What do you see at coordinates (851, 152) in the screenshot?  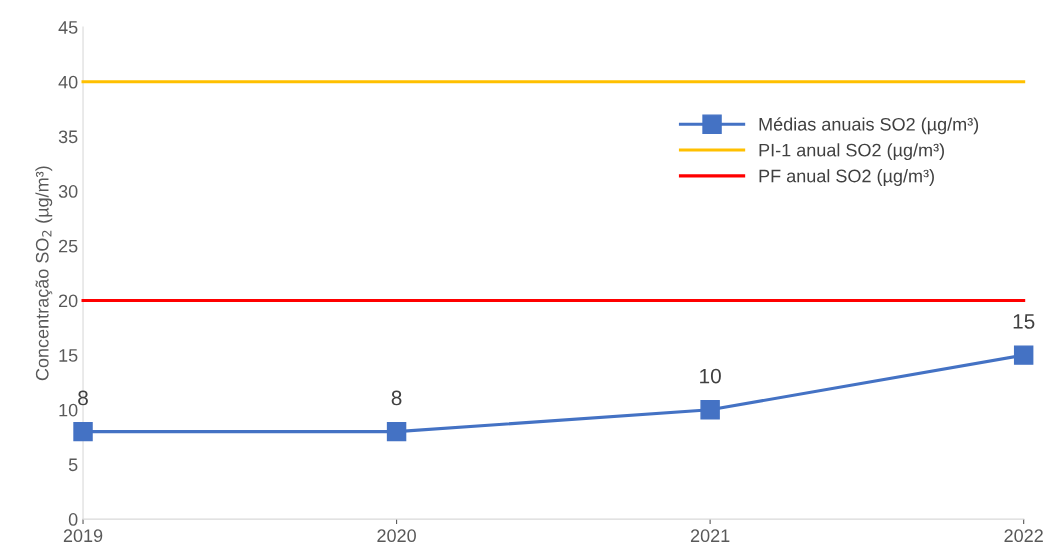 I see `legend-label: PI-1 anual SO2 (µg/m³)` at bounding box center [851, 152].